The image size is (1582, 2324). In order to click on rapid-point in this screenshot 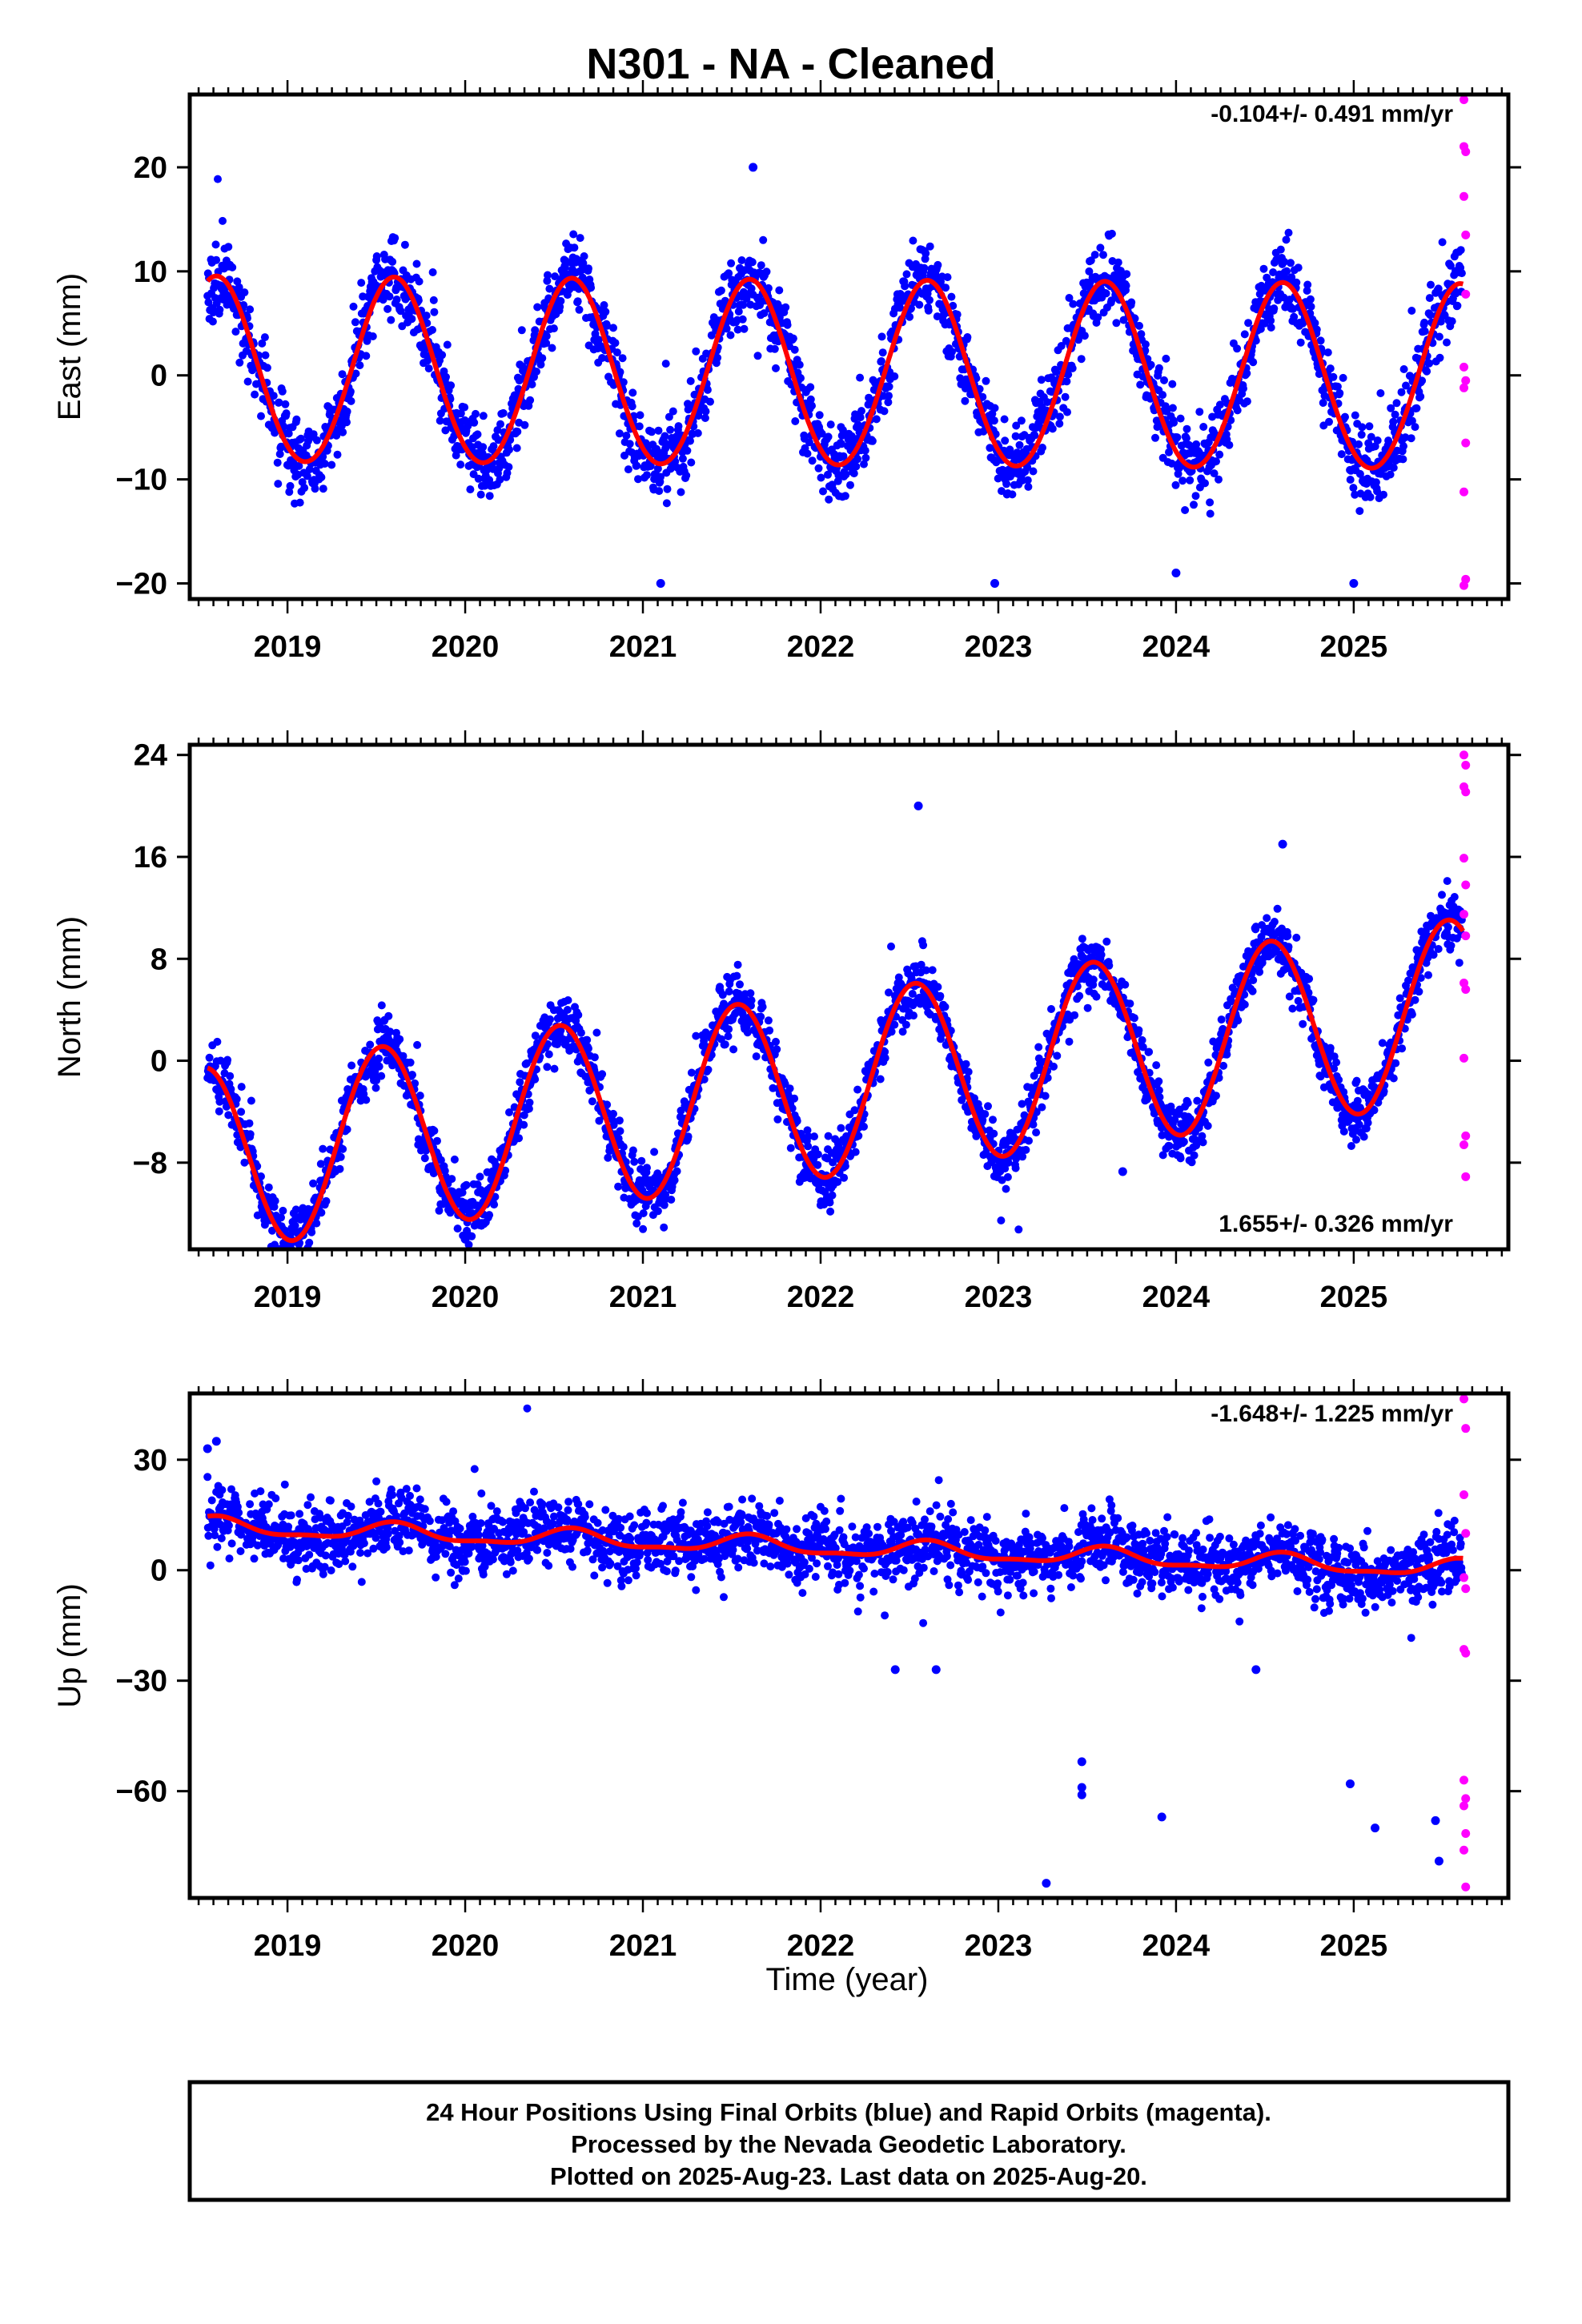, I will do `click(1466, 294)`.